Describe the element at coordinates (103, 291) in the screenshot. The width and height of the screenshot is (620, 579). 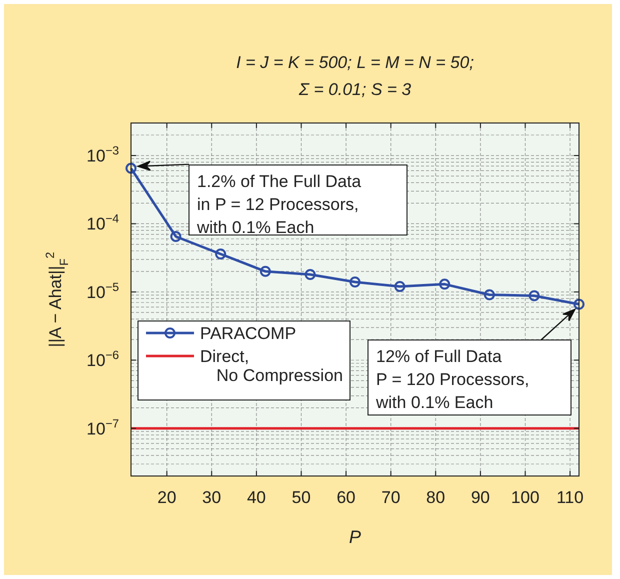
I see `y-tick-label: 10$^{−5}$` at that location.